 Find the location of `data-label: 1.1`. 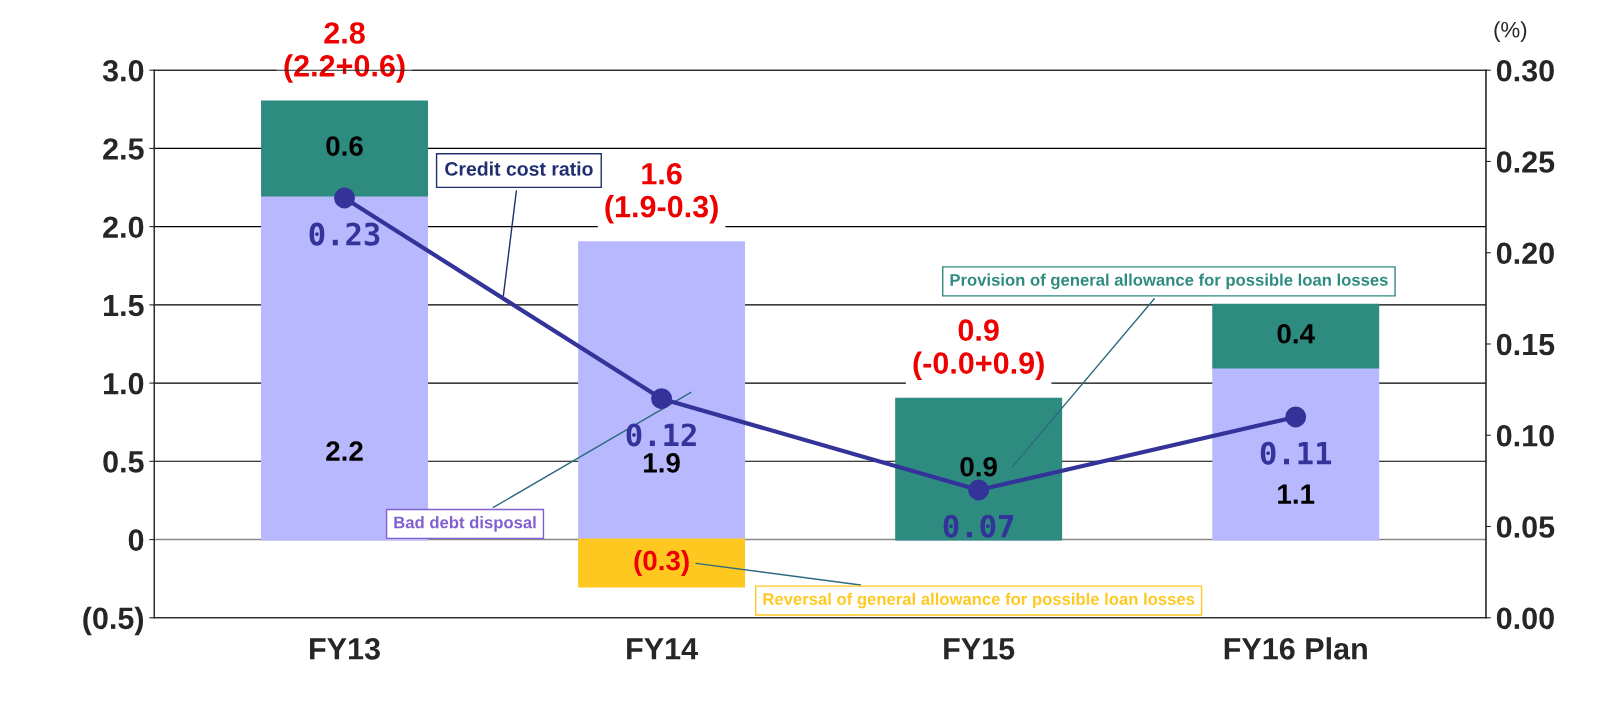

data-label: 1.1 is located at coordinates (1296, 494).